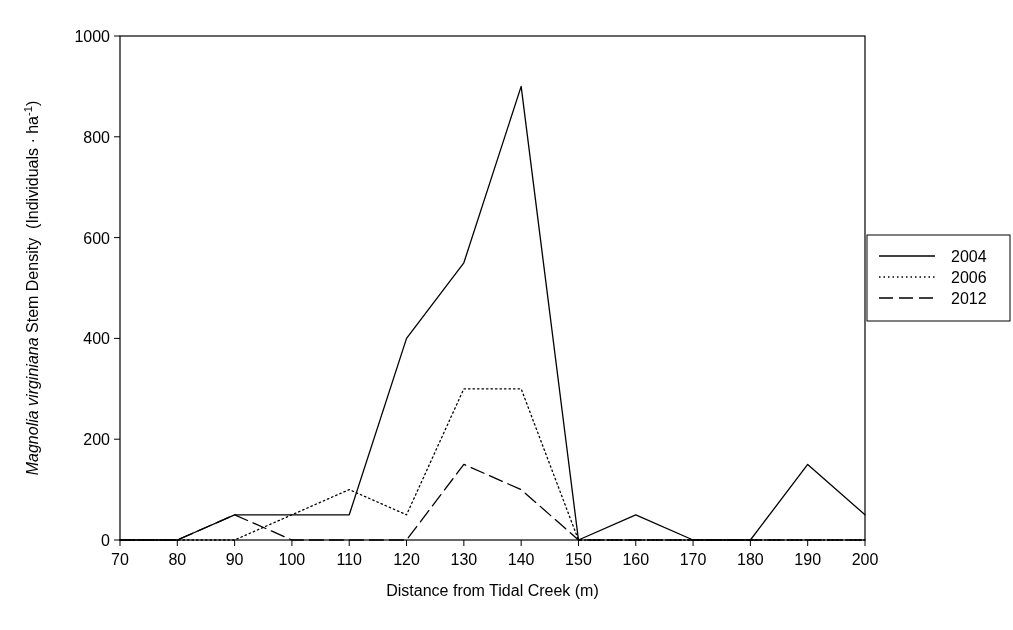  Describe the element at coordinates (808, 559) in the screenshot. I see `x-tick-label: 190` at that location.